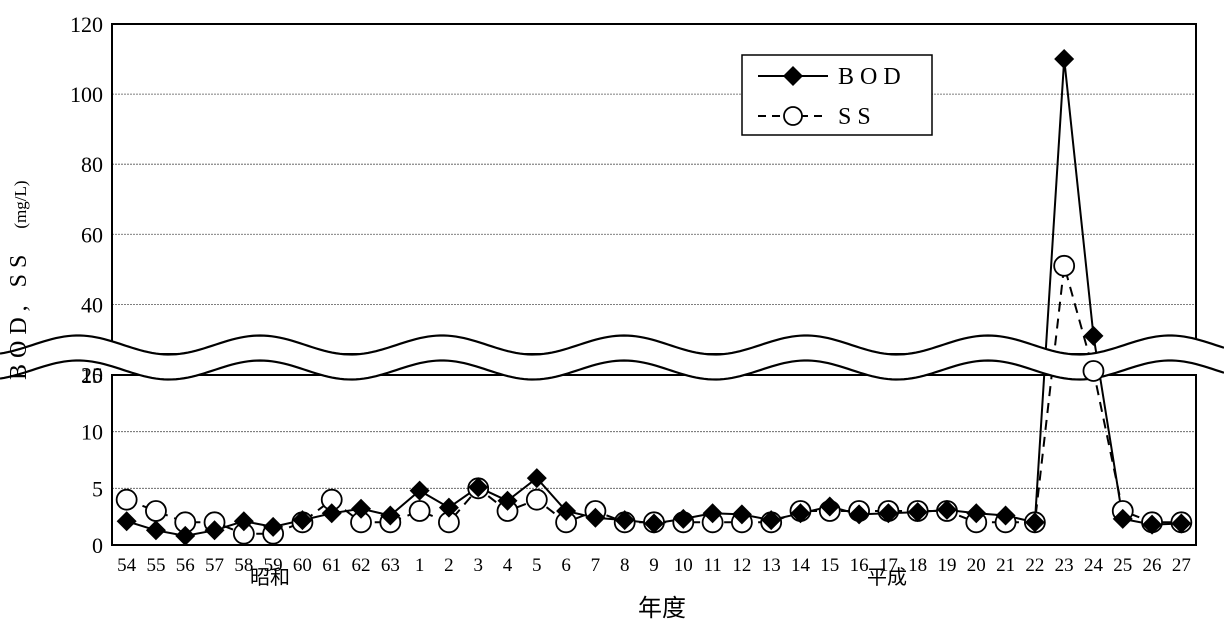 Image resolution: width=1224 pixels, height=628 pixels. Describe the element at coordinates (92, 164) in the screenshot. I see `y-tick-label: 80` at that location.